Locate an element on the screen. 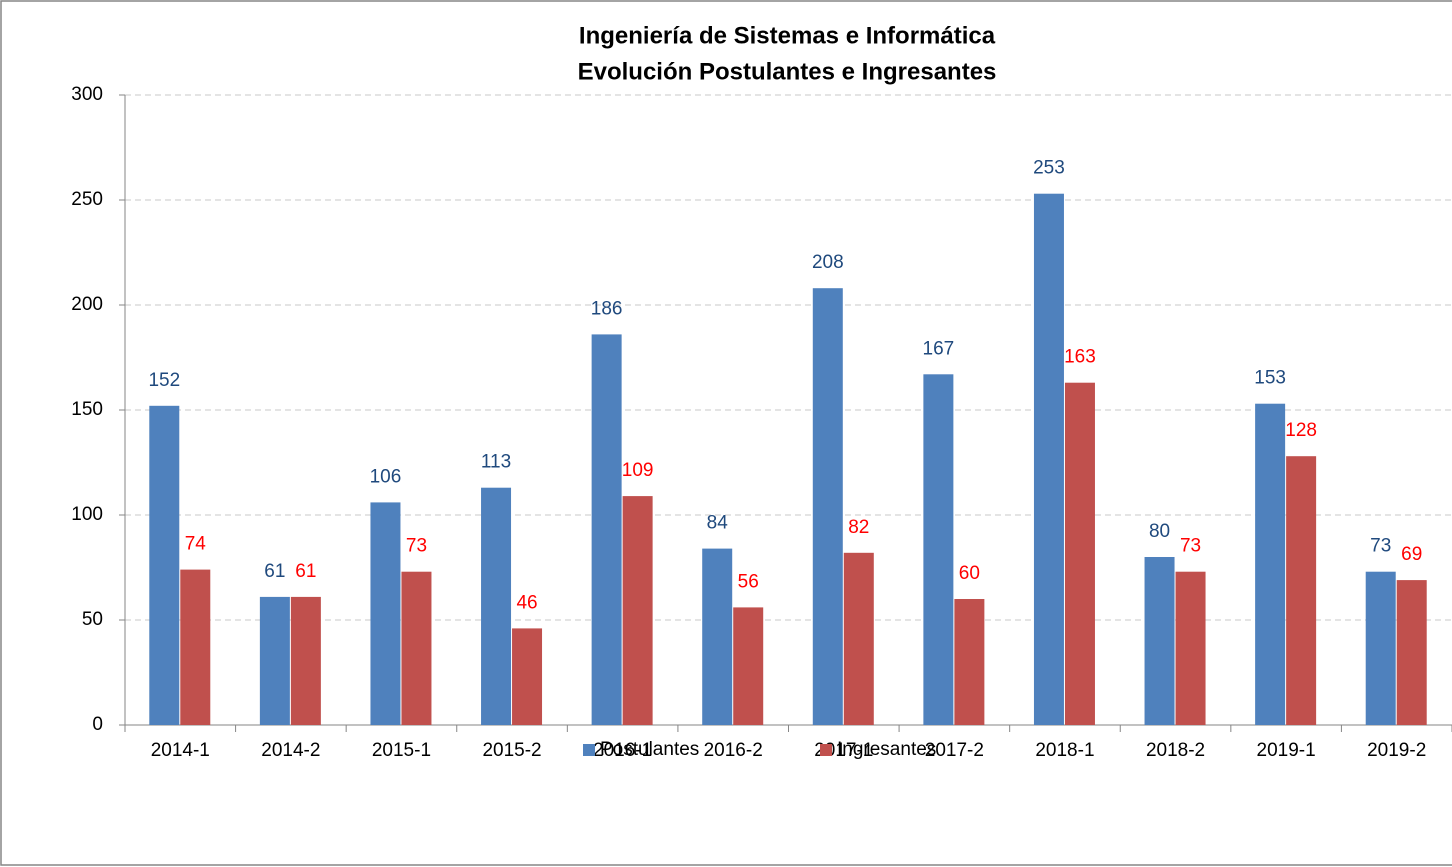 The image size is (1452, 867). x-tick-label: 2014-2 is located at coordinates (290, 750).